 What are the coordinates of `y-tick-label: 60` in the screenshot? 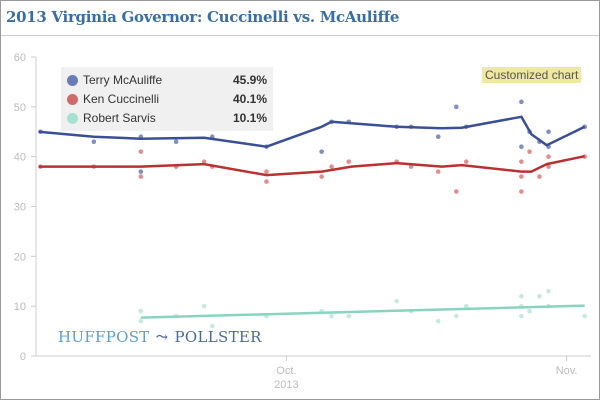 It's located at (20, 58).